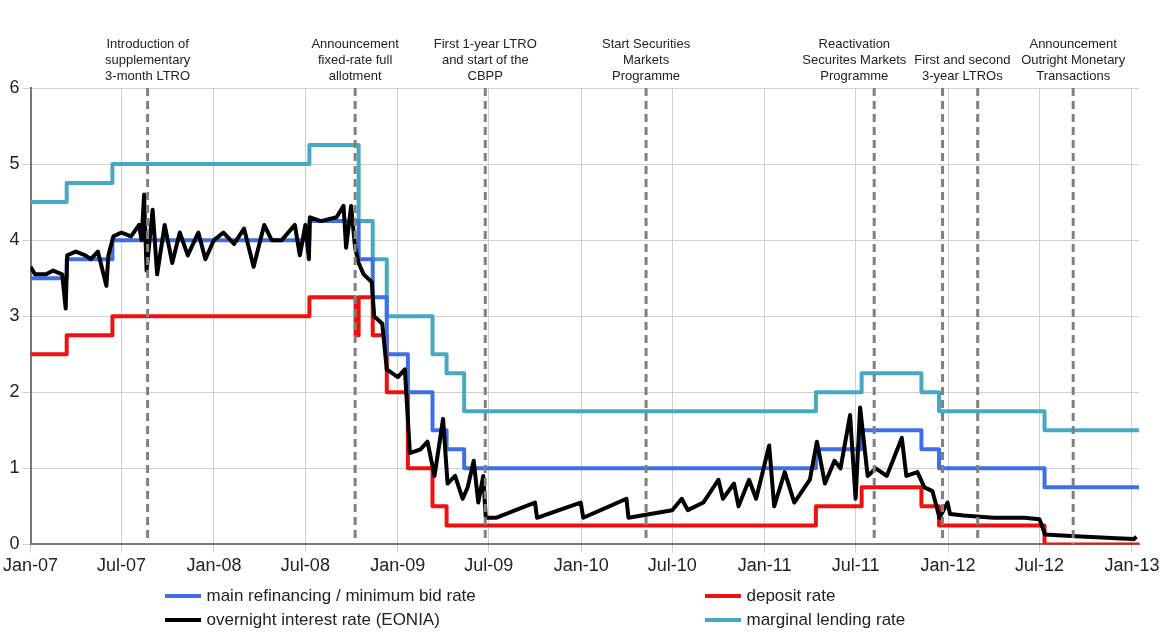 The height and width of the screenshot is (644, 1169). What do you see at coordinates (672, 565) in the screenshot?
I see `x-tick-label: Jul-10` at bounding box center [672, 565].